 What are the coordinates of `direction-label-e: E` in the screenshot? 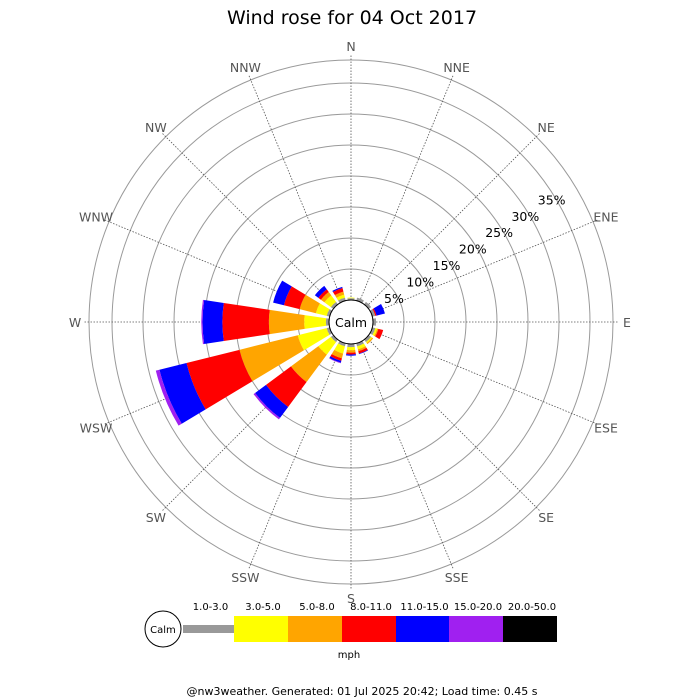 It's located at (627, 322).